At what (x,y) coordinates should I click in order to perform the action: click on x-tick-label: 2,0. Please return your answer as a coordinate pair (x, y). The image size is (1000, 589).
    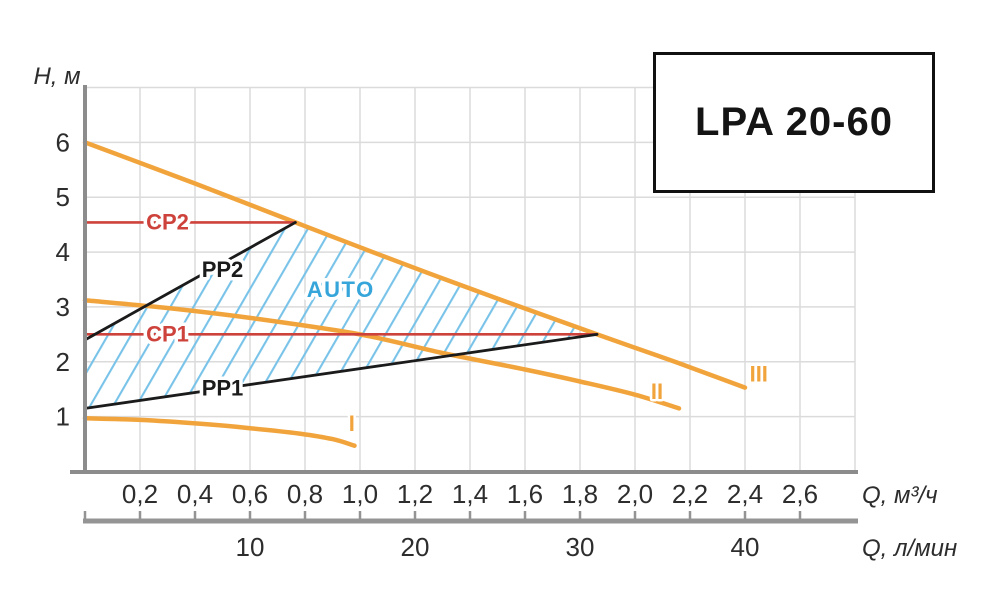
    Looking at the image, I should click on (635, 494).